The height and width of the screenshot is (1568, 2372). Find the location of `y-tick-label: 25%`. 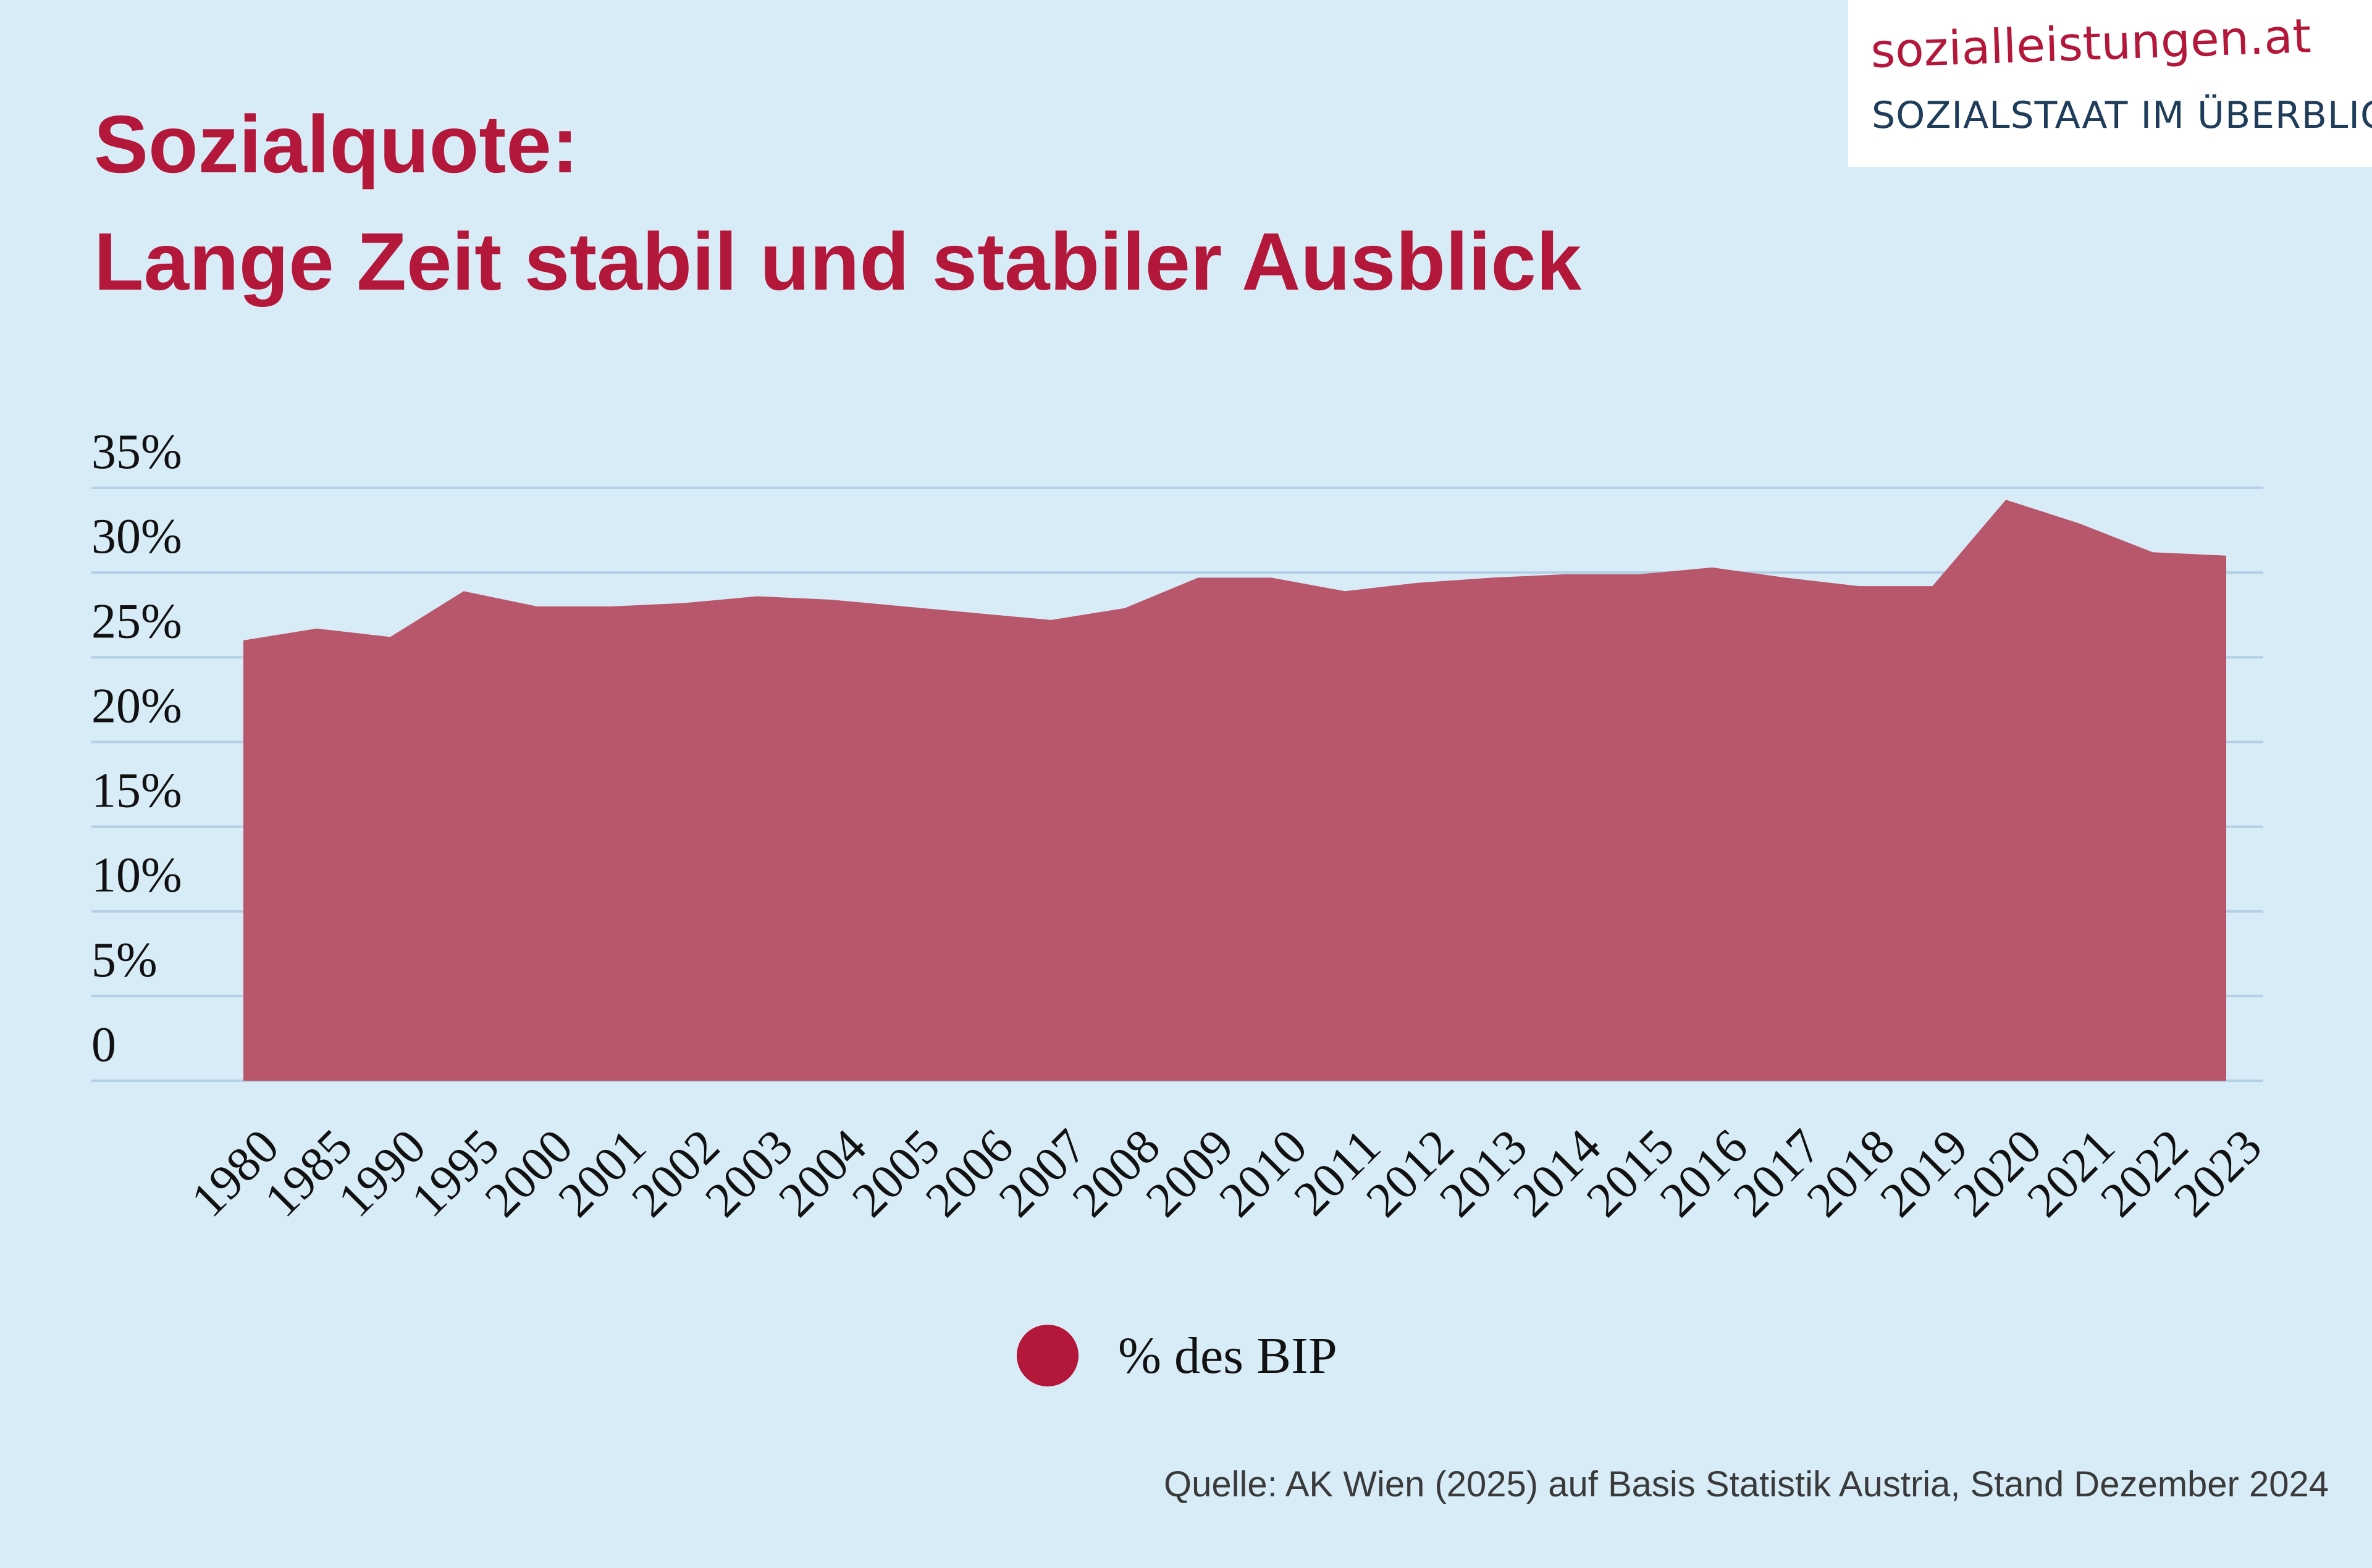

y-tick-label: 25% is located at coordinates (136, 621).